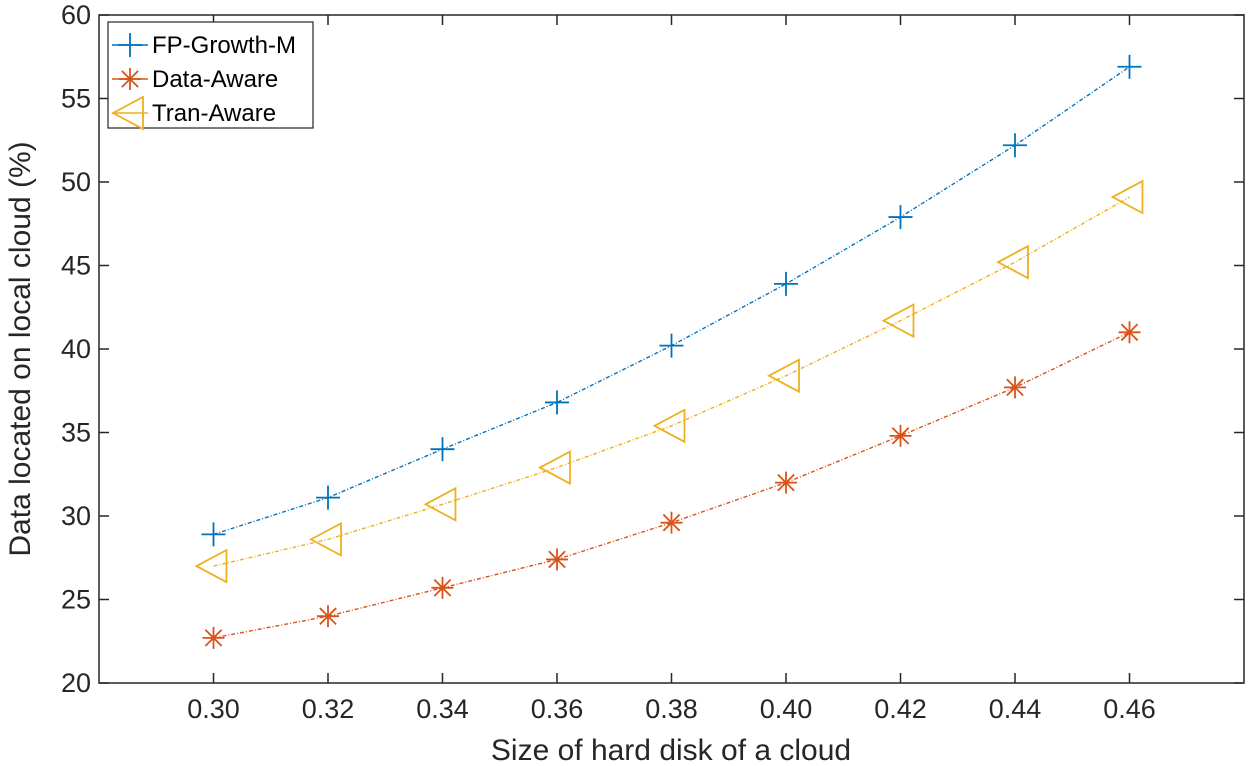 The width and height of the screenshot is (1250, 766). Describe the element at coordinates (1129, 709) in the screenshot. I see `x-tick-label: 0.46` at that location.